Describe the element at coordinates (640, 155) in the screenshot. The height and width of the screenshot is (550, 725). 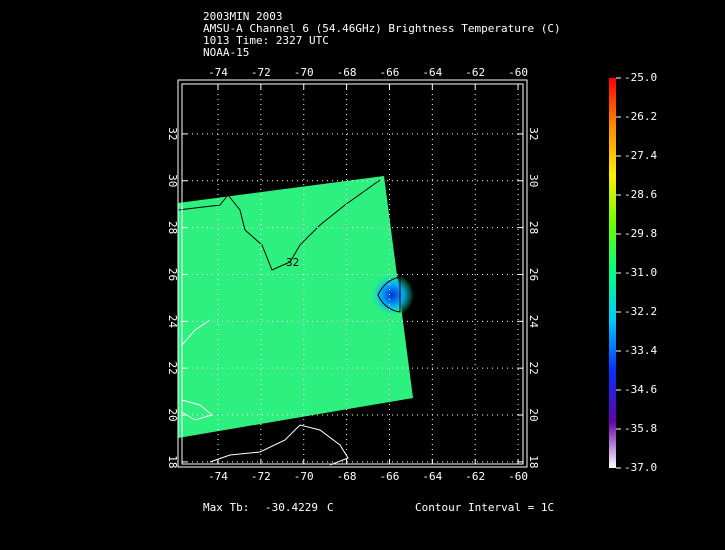
I see `colorbar-label: -27.4` at that location.